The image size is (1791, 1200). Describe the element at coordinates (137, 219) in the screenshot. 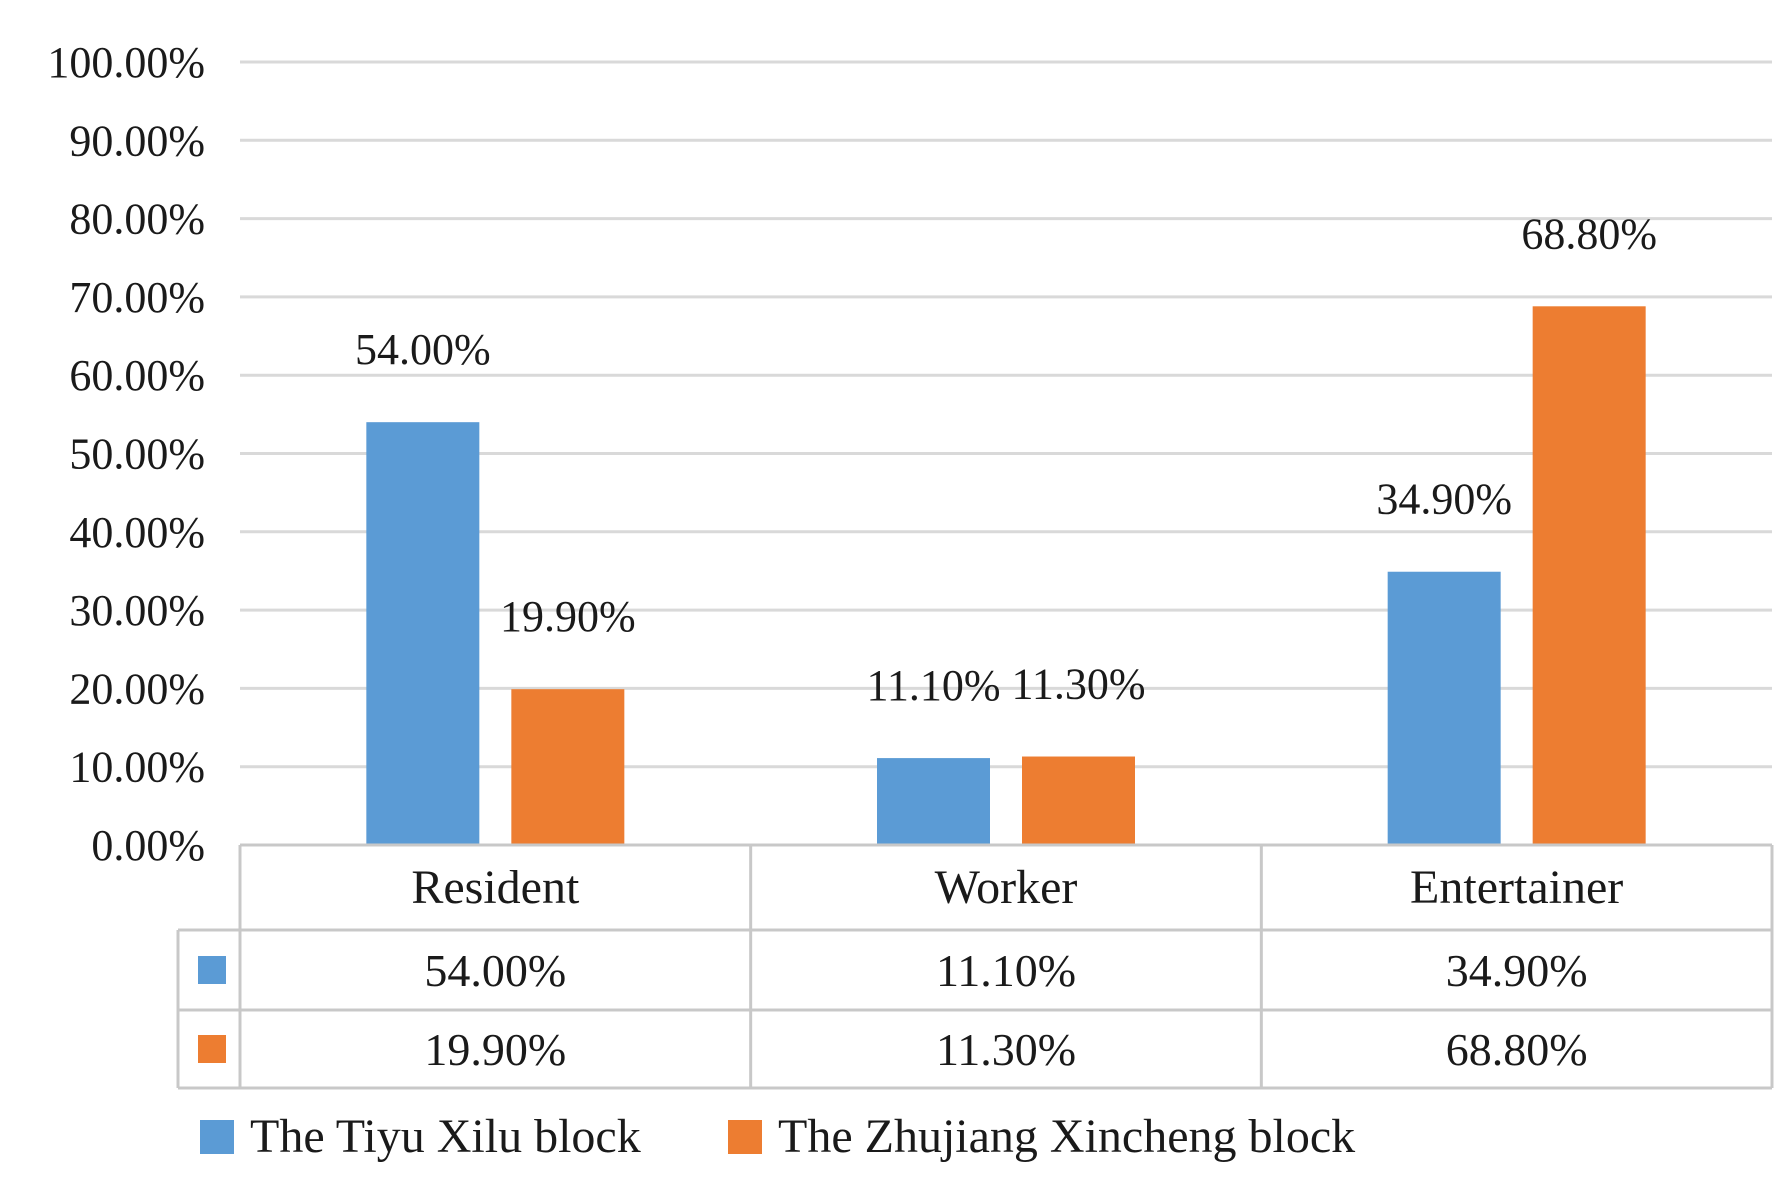

I see `y-tick-label: 80.00%` at that location.